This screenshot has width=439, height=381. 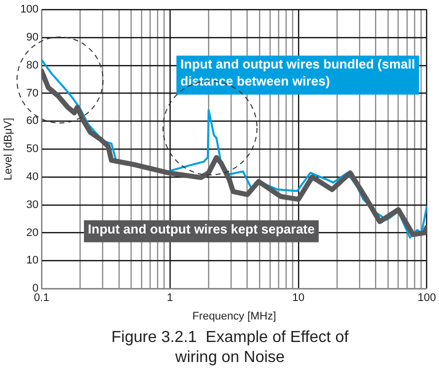 What do you see at coordinates (234, 316) in the screenshot?
I see `x-axis-title: Frequency [MHz]` at bounding box center [234, 316].